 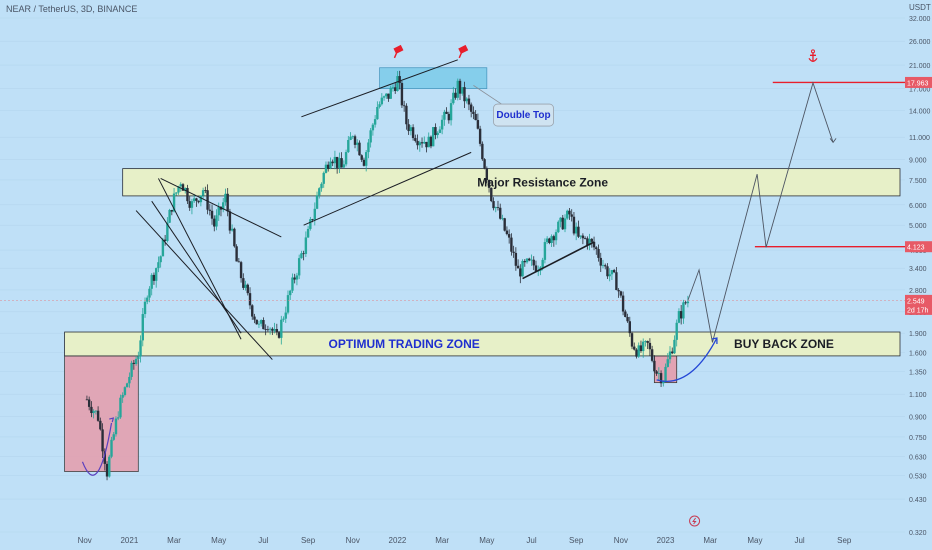 I want to click on target-price-tag-high, so click(x=918, y=82).